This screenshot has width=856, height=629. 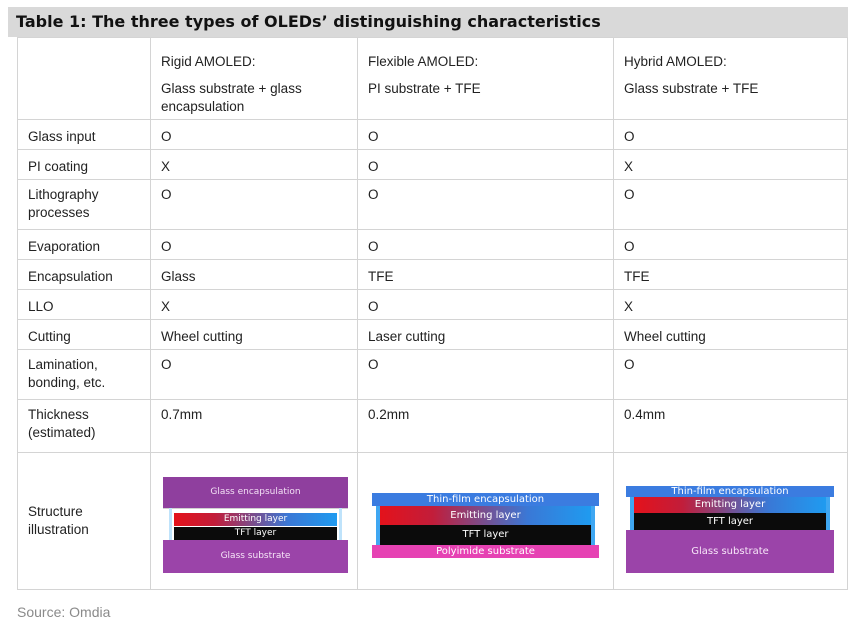 What do you see at coordinates (730, 334) in the screenshot?
I see `cell-hybrid: Wheel cutting` at bounding box center [730, 334].